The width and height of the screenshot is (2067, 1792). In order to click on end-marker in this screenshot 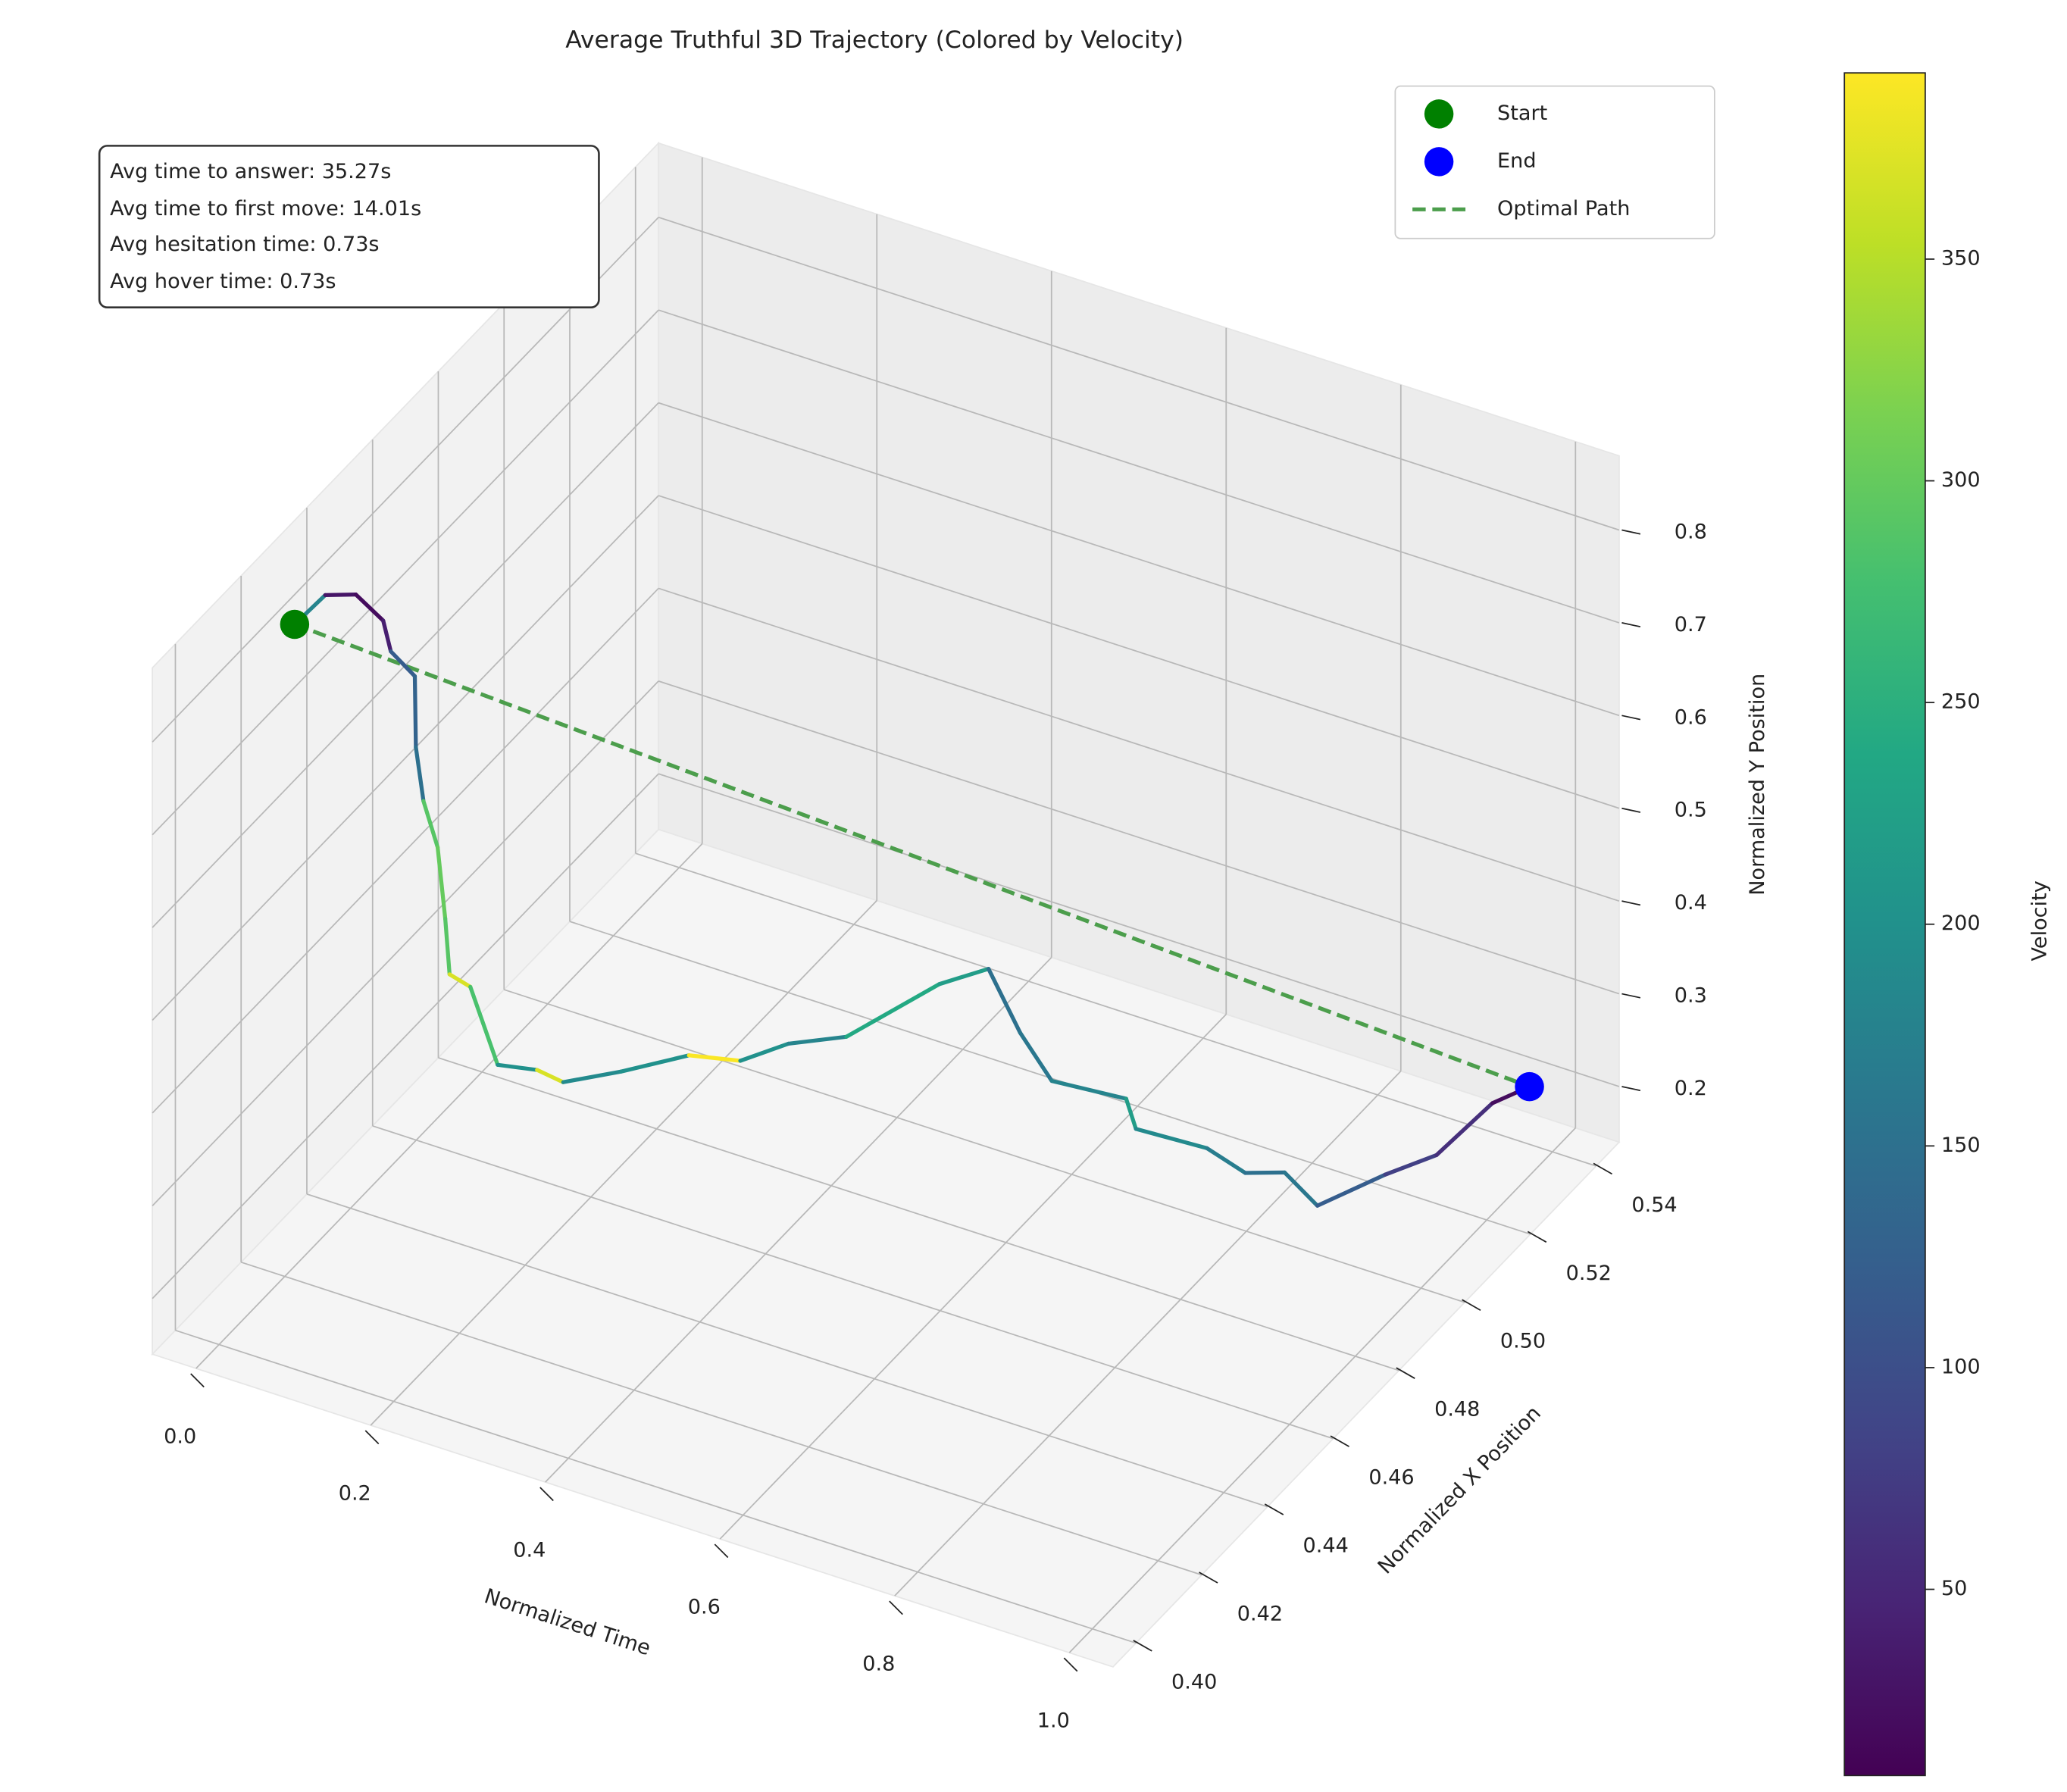, I will do `click(1529, 1086)`.